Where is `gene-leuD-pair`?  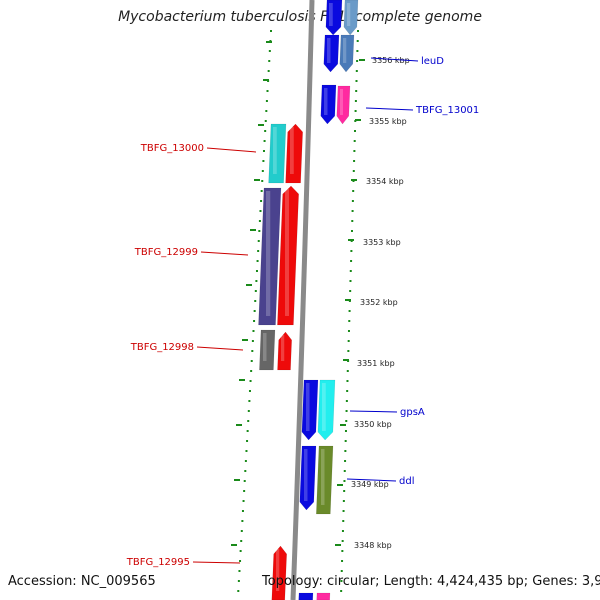 gene-leuD-pair is located at coordinates (347, 53).